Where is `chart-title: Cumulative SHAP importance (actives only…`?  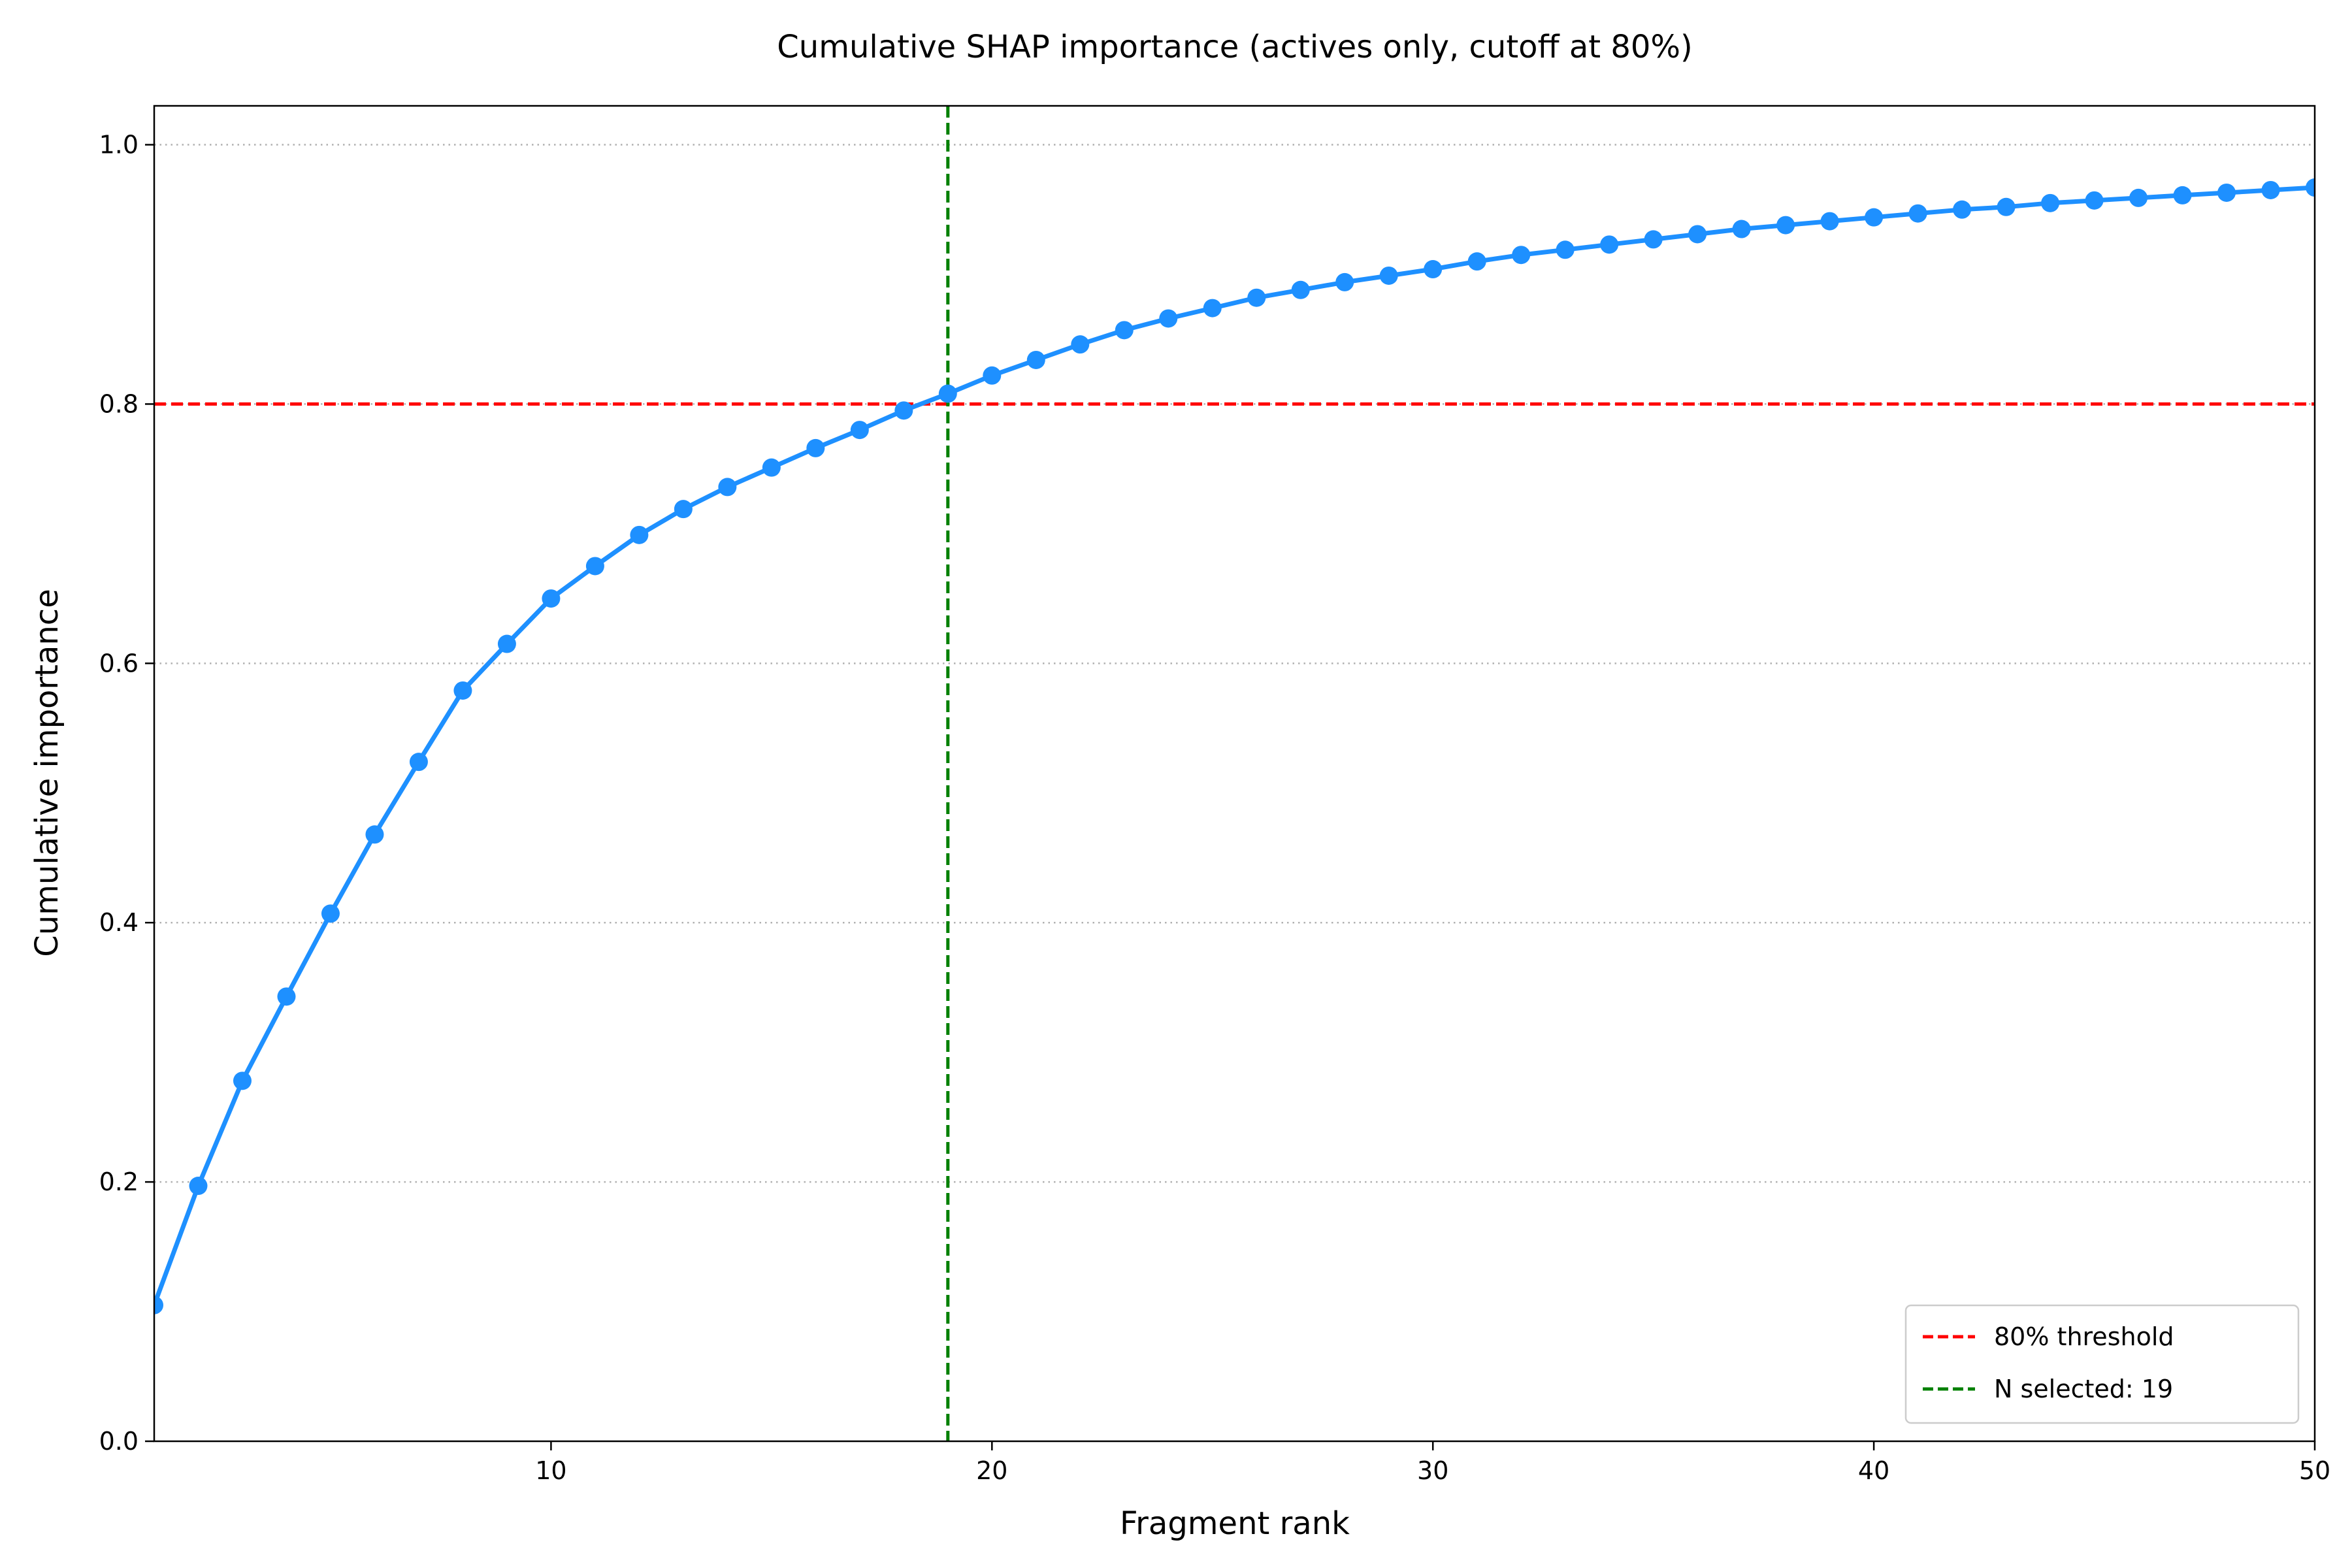
chart-title: Cumulative SHAP importance (actives only… is located at coordinates (1235, 47).